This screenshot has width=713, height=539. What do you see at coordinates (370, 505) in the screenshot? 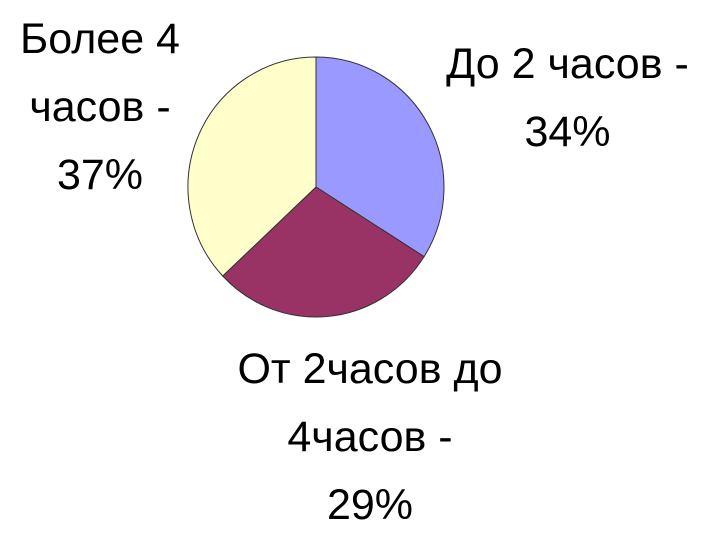
I see `value-label: 29%` at bounding box center [370, 505].